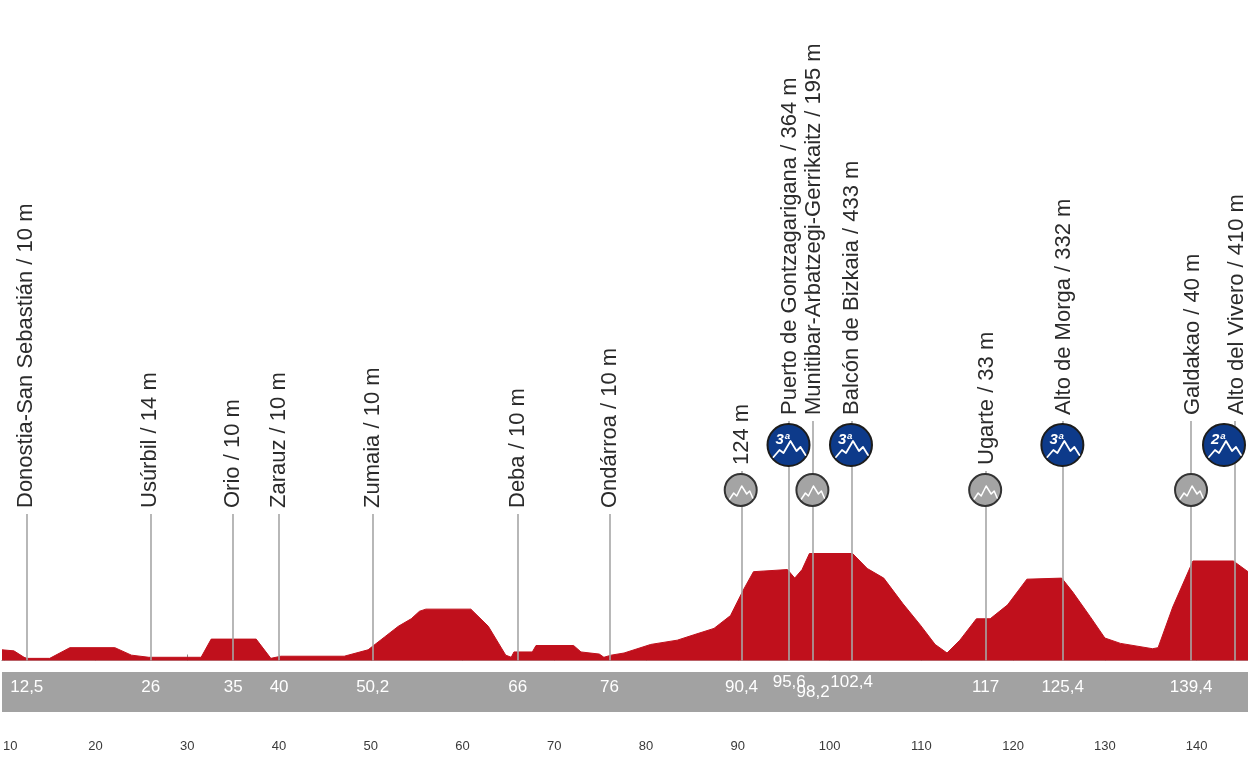 Image resolution: width=1248 pixels, height=770 pixels. What do you see at coordinates (554, 745) in the screenshot?
I see `x-tick-label: 70` at bounding box center [554, 745].